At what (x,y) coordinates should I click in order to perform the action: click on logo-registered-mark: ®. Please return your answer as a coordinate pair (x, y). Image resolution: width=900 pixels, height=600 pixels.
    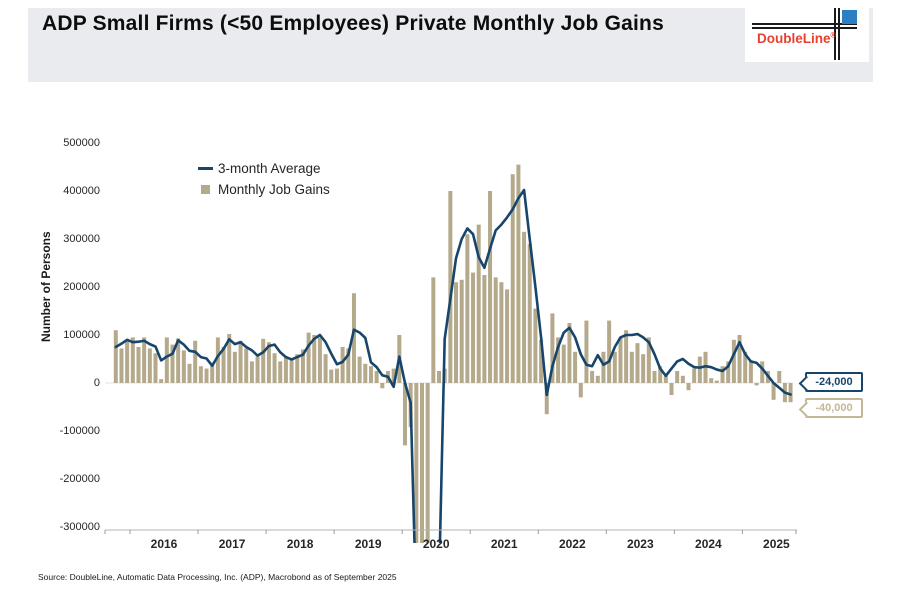
    Looking at the image, I should click on (833, 36).